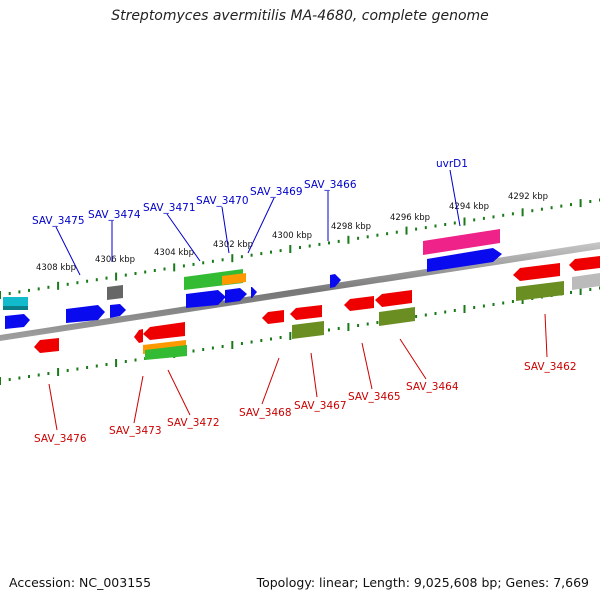 The image size is (600, 600). What do you see at coordinates (586, 281) in the screenshot?
I see `gene-lightgray-right` at bounding box center [586, 281].